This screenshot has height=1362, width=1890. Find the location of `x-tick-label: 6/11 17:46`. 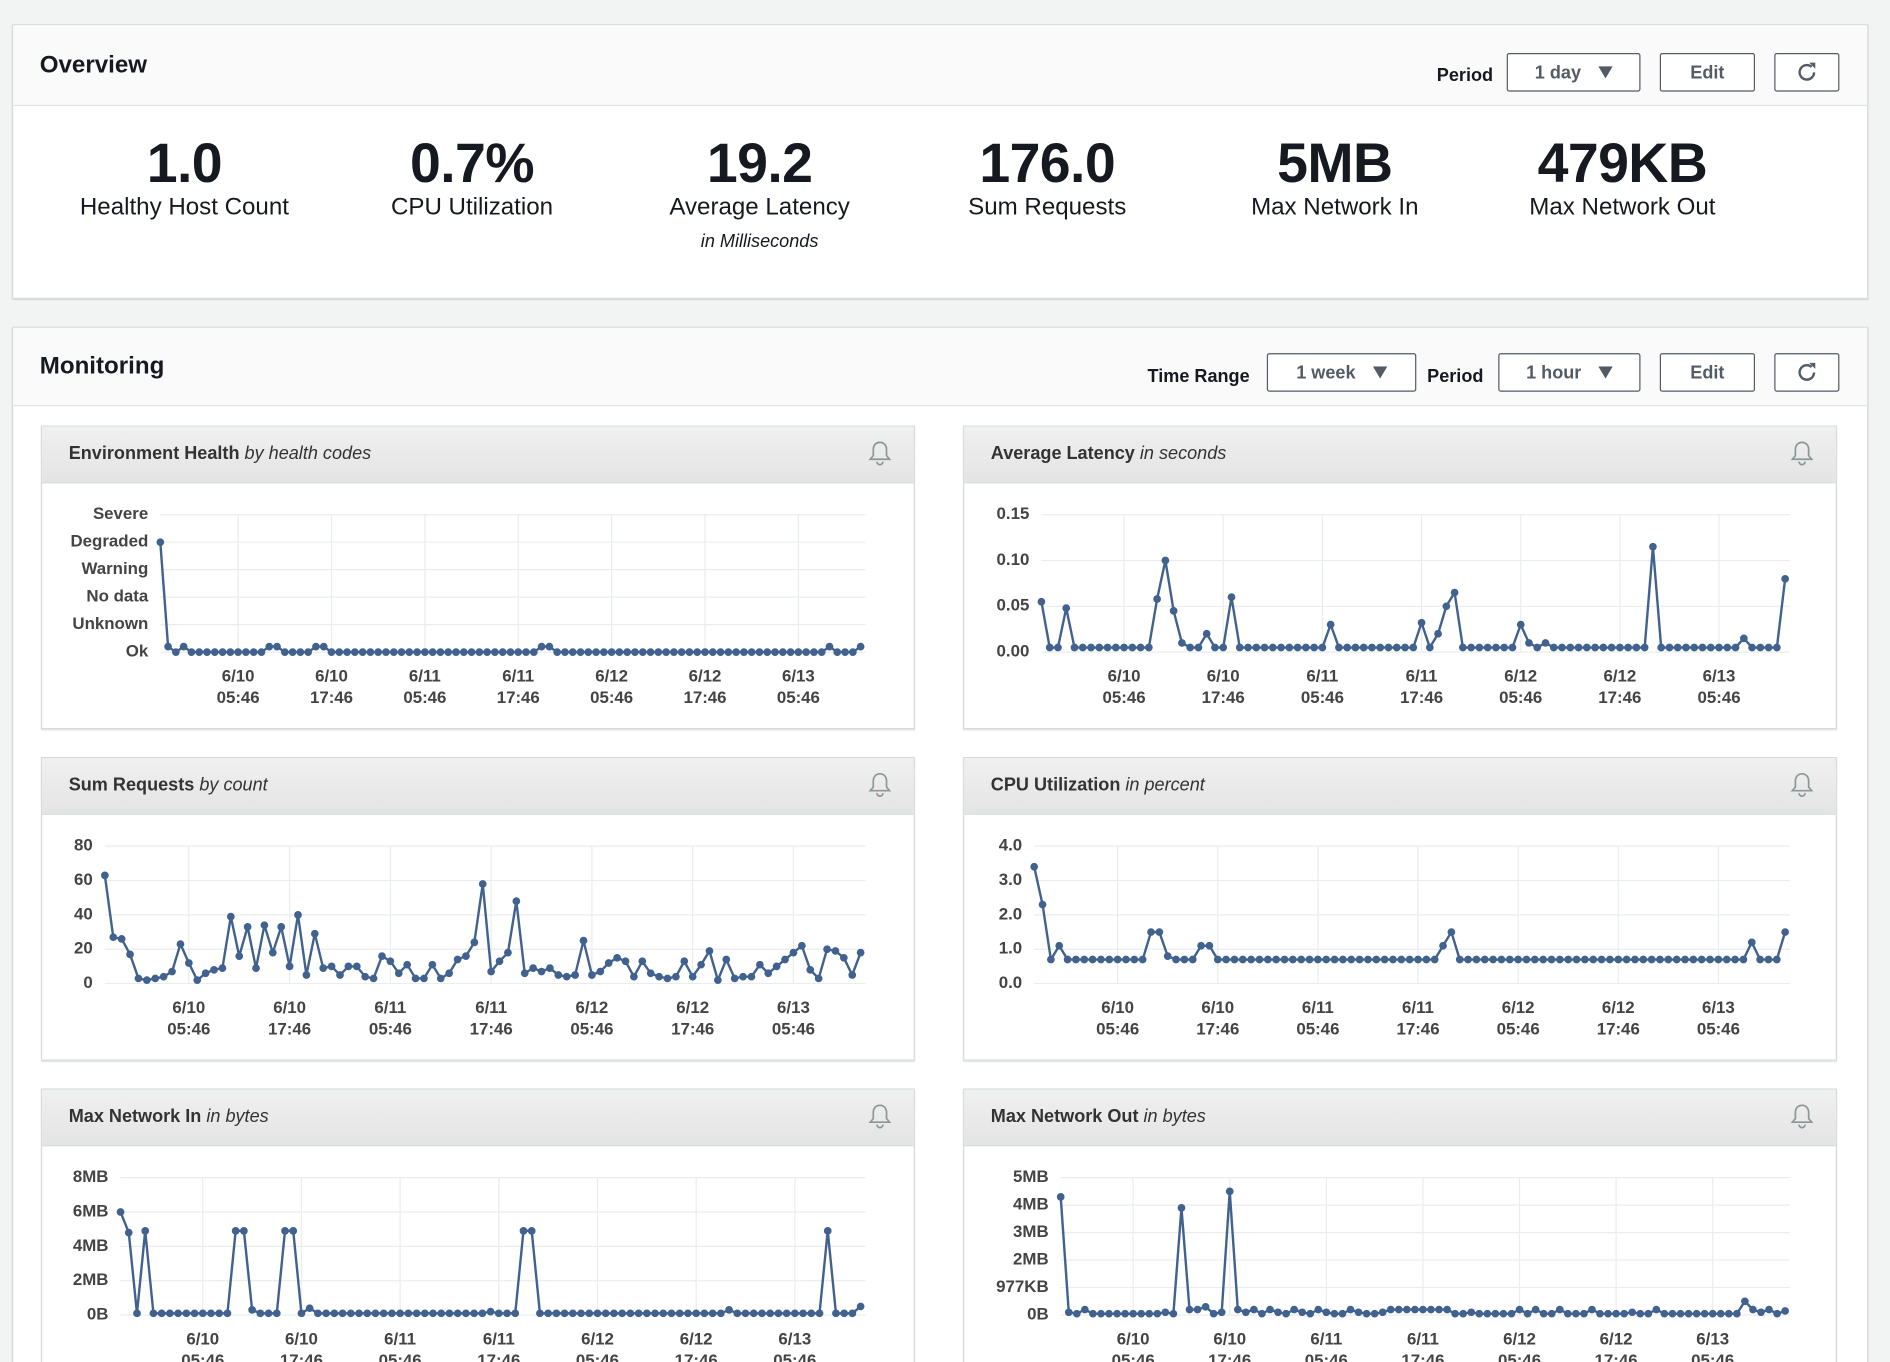

x-tick-label: 6/11 17:46 is located at coordinates (1421, 687).